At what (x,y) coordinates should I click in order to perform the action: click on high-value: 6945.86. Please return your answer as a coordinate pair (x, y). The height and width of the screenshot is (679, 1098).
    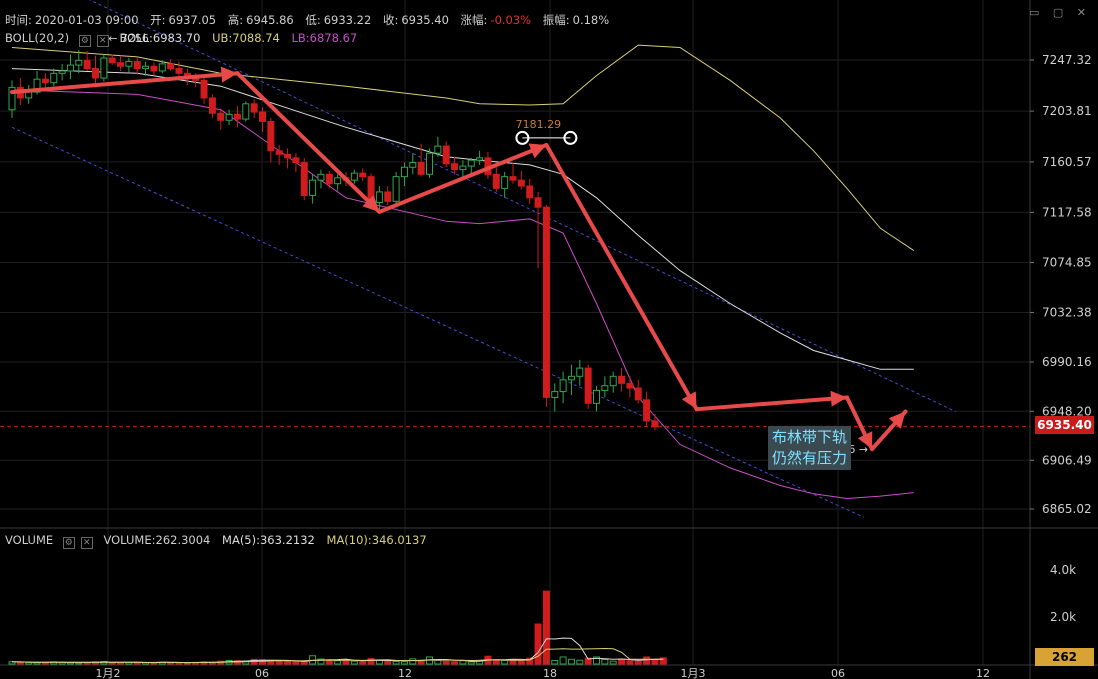
    Looking at the image, I should click on (270, 20).